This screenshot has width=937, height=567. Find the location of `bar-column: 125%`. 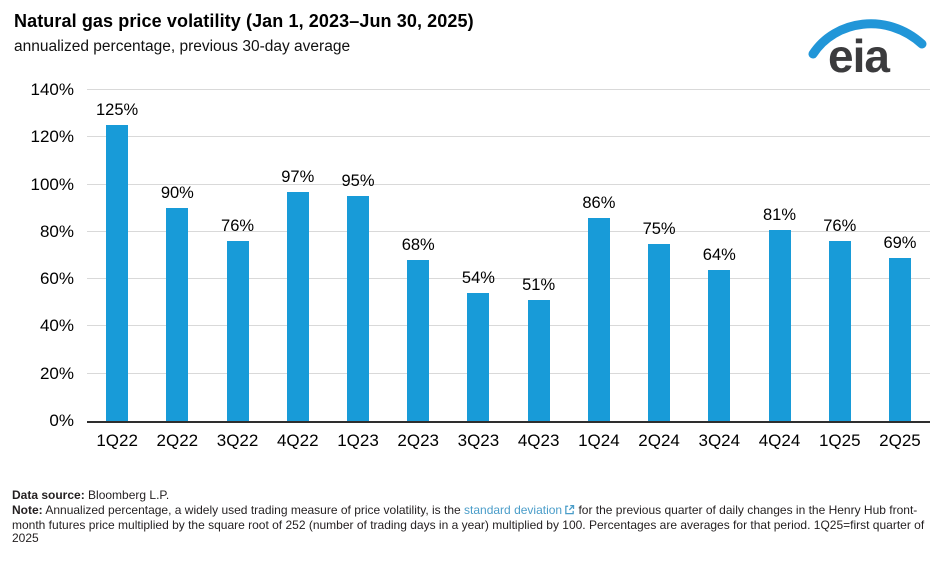

bar-column: 125% is located at coordinates (117, 255).